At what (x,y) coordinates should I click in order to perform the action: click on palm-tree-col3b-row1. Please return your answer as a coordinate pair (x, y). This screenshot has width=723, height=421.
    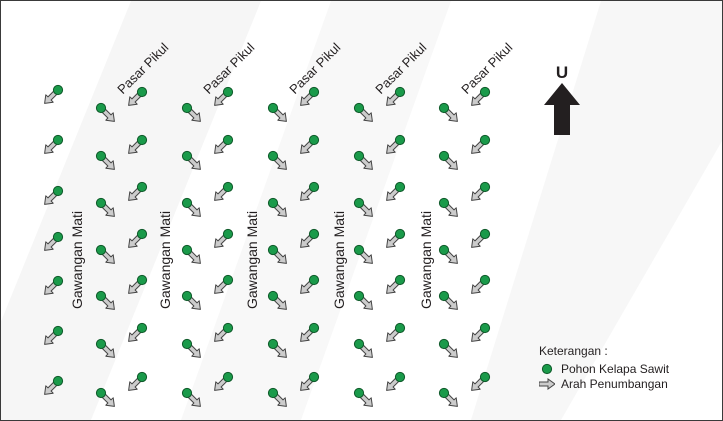
    Looking at the image, I should click on (310, 144).